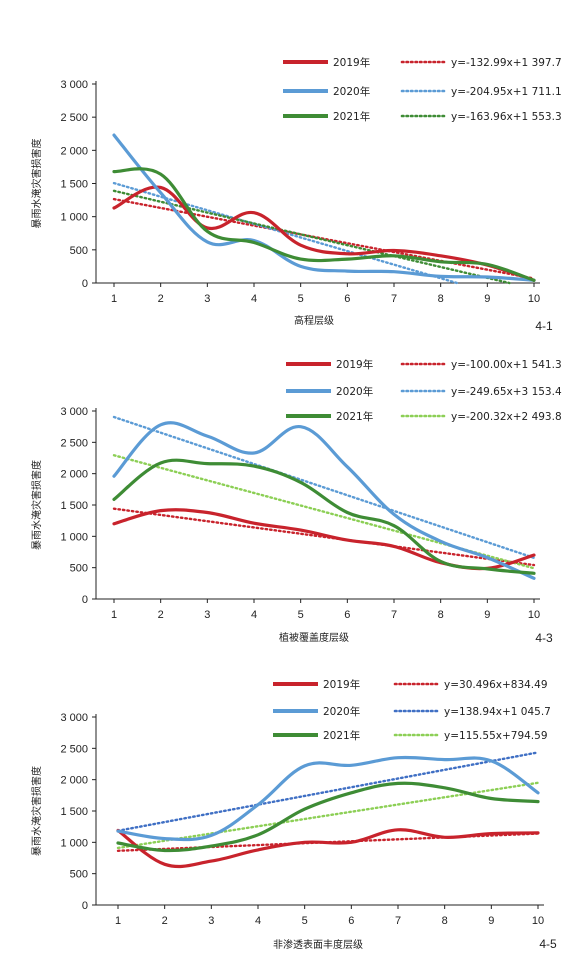 The width and height of the screenshot is (574, 962). What do you see at coordinates (544, 326) in the screenshot?
I see `panel-label: 4-1` at bounding box center [544, 326].